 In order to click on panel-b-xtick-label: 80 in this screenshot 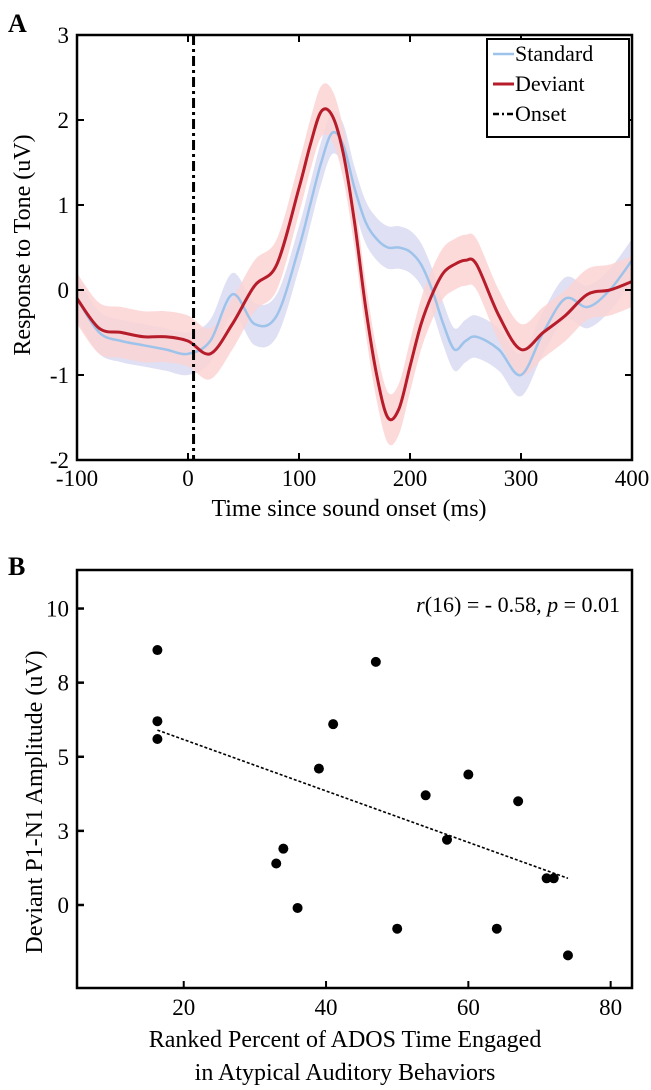, I will do `click(610, 1007)`.